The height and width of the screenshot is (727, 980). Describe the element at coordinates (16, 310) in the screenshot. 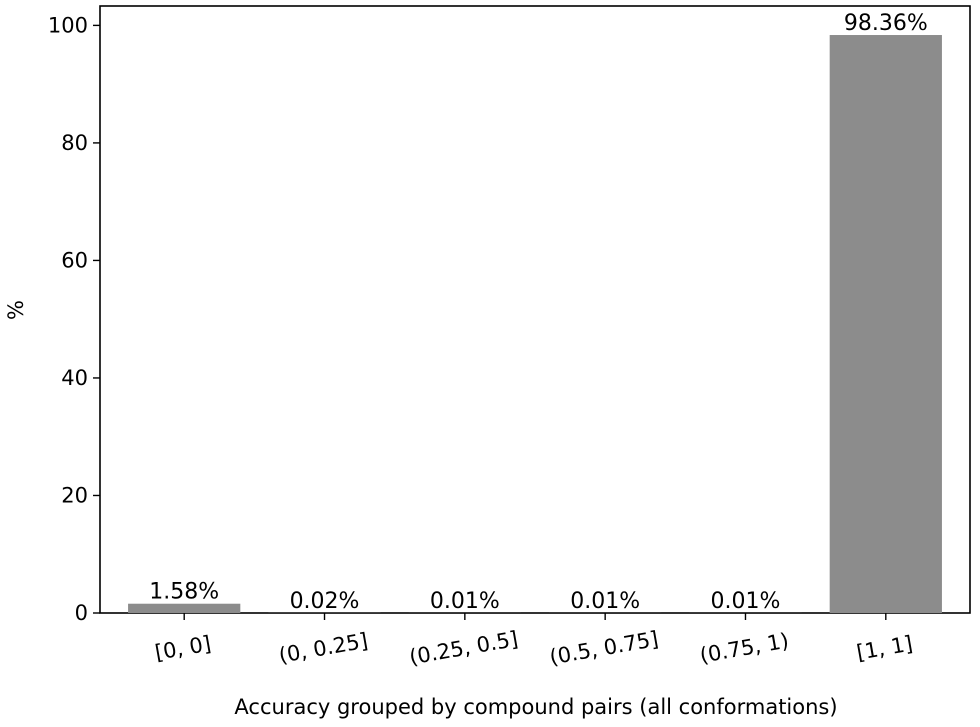

I see `y-axis-label: %` at that location.